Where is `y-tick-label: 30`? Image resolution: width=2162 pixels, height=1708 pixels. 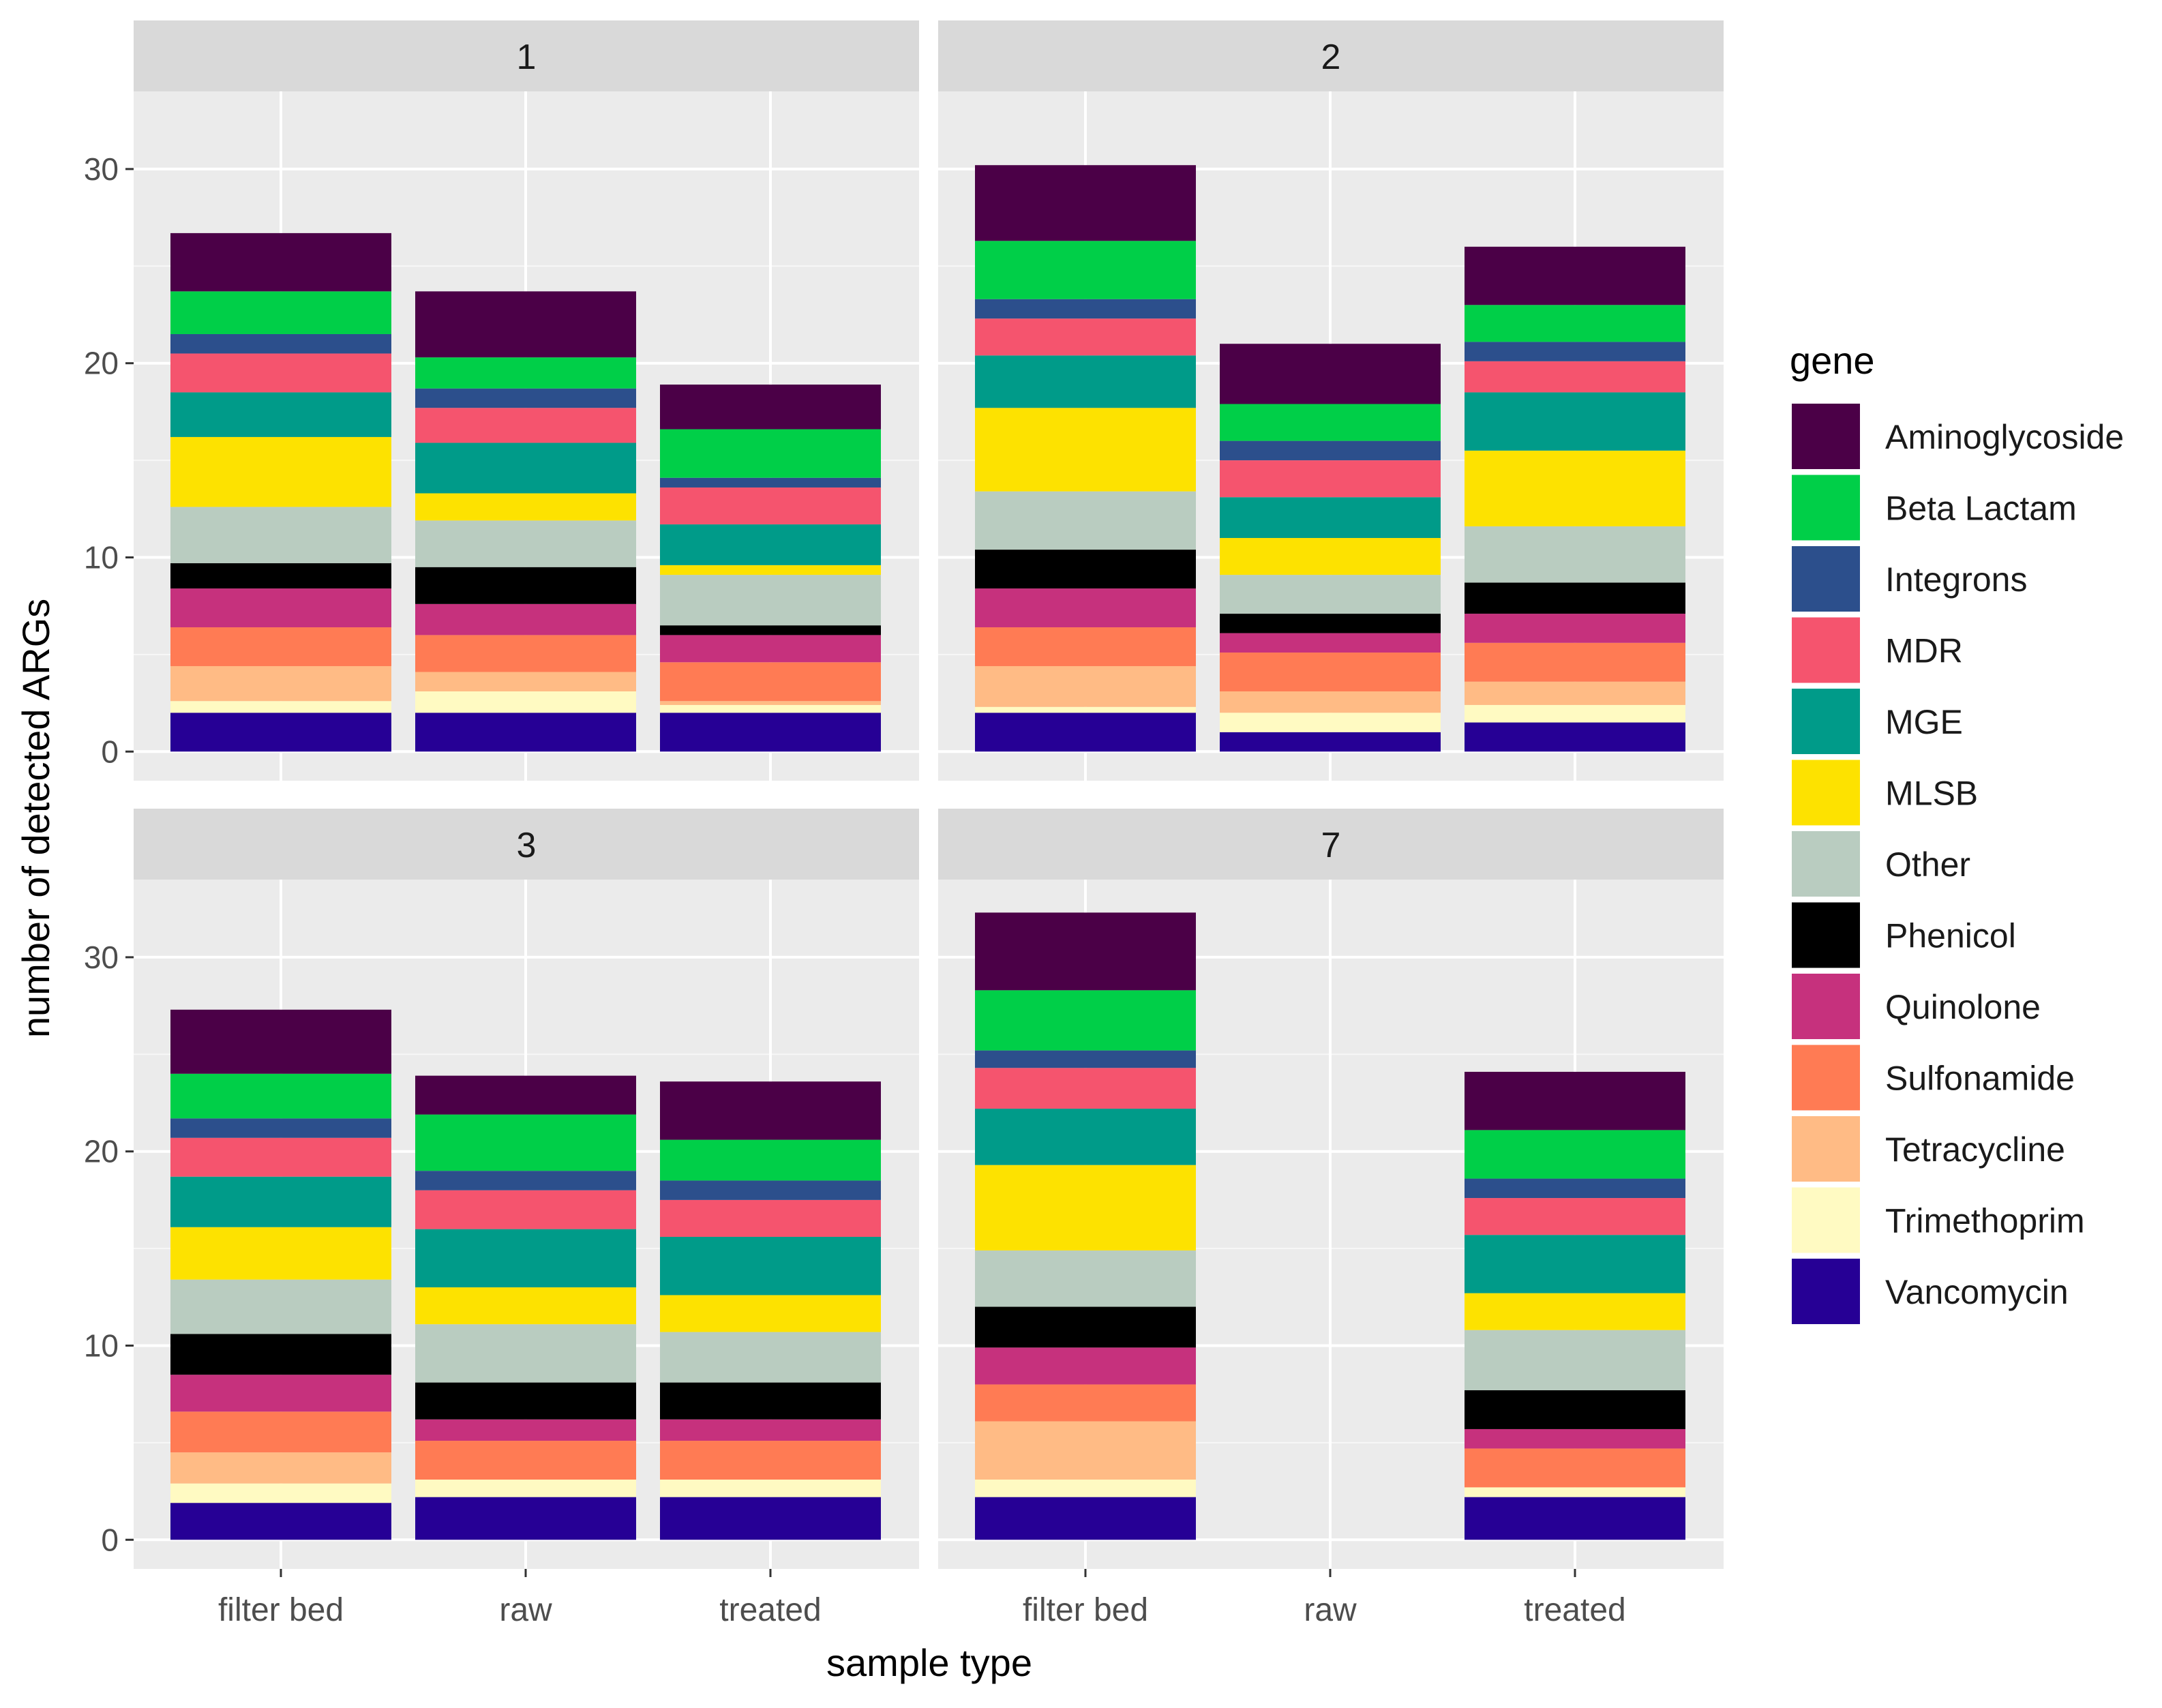 y-tick-label: 30 is located at coordinates (101, 169).